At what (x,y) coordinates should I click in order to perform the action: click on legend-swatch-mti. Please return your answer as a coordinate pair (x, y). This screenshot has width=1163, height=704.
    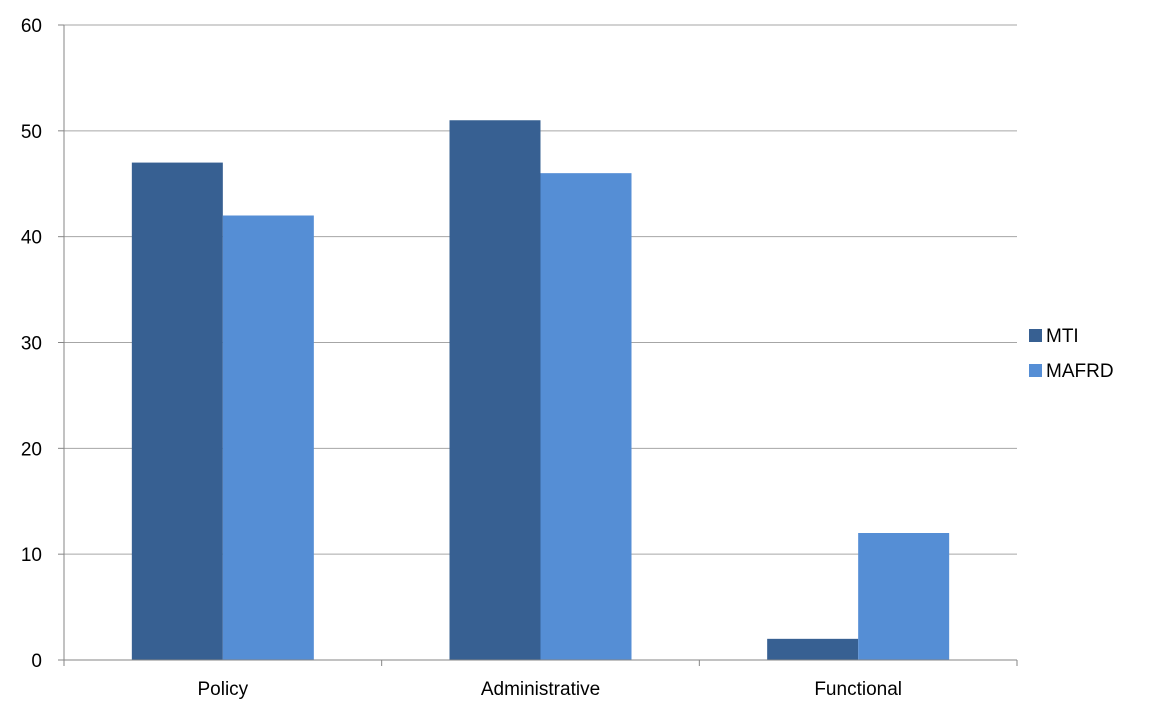
    Looking at the image, I should click on (1035, 335).